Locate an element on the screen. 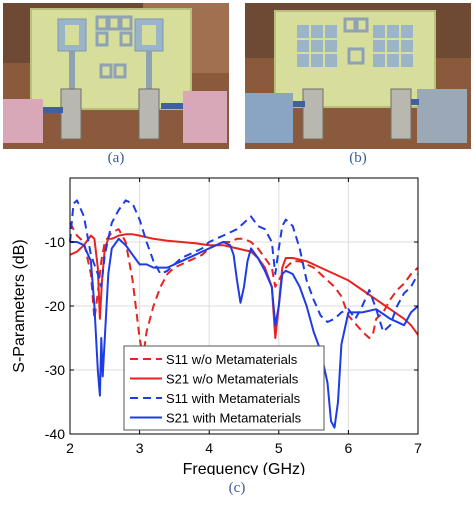 This screenshot has width=474, height=505. x-tick-label: 7 is located at coordinates (418, 448).